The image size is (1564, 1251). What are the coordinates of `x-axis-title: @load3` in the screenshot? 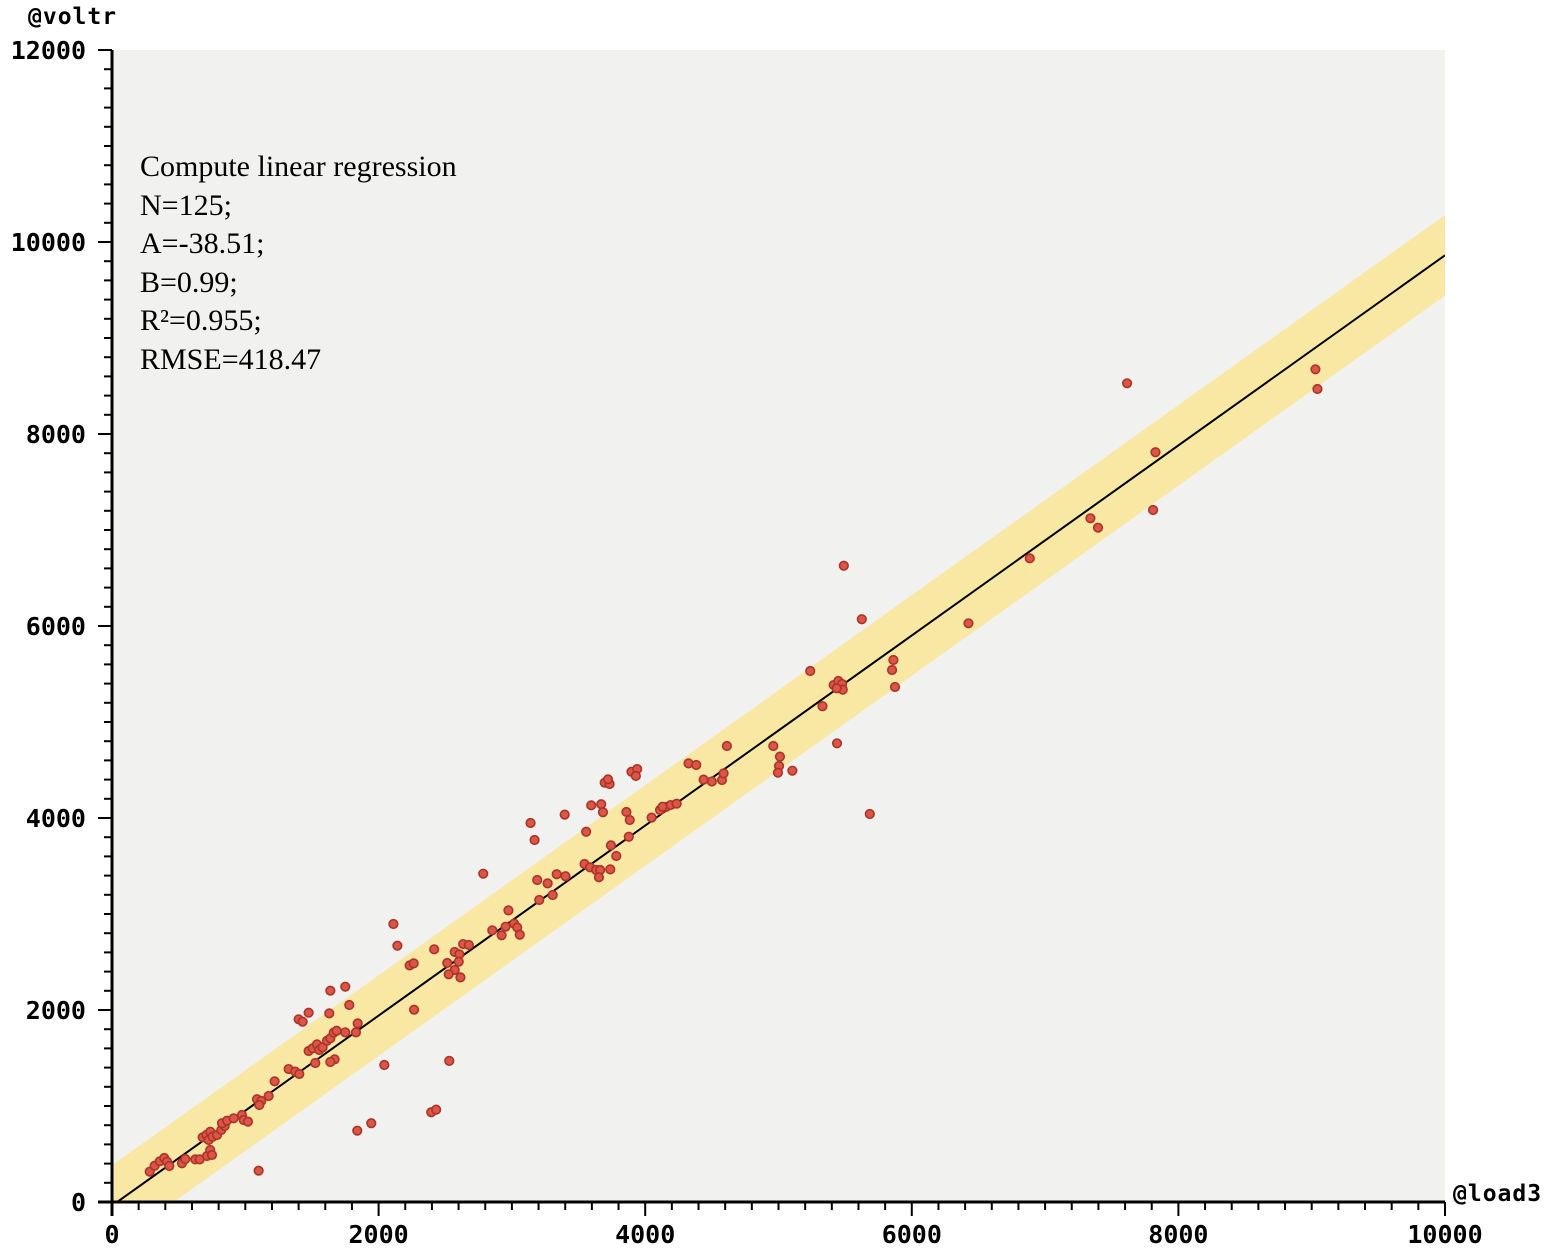 It's located at (1498, 1194).